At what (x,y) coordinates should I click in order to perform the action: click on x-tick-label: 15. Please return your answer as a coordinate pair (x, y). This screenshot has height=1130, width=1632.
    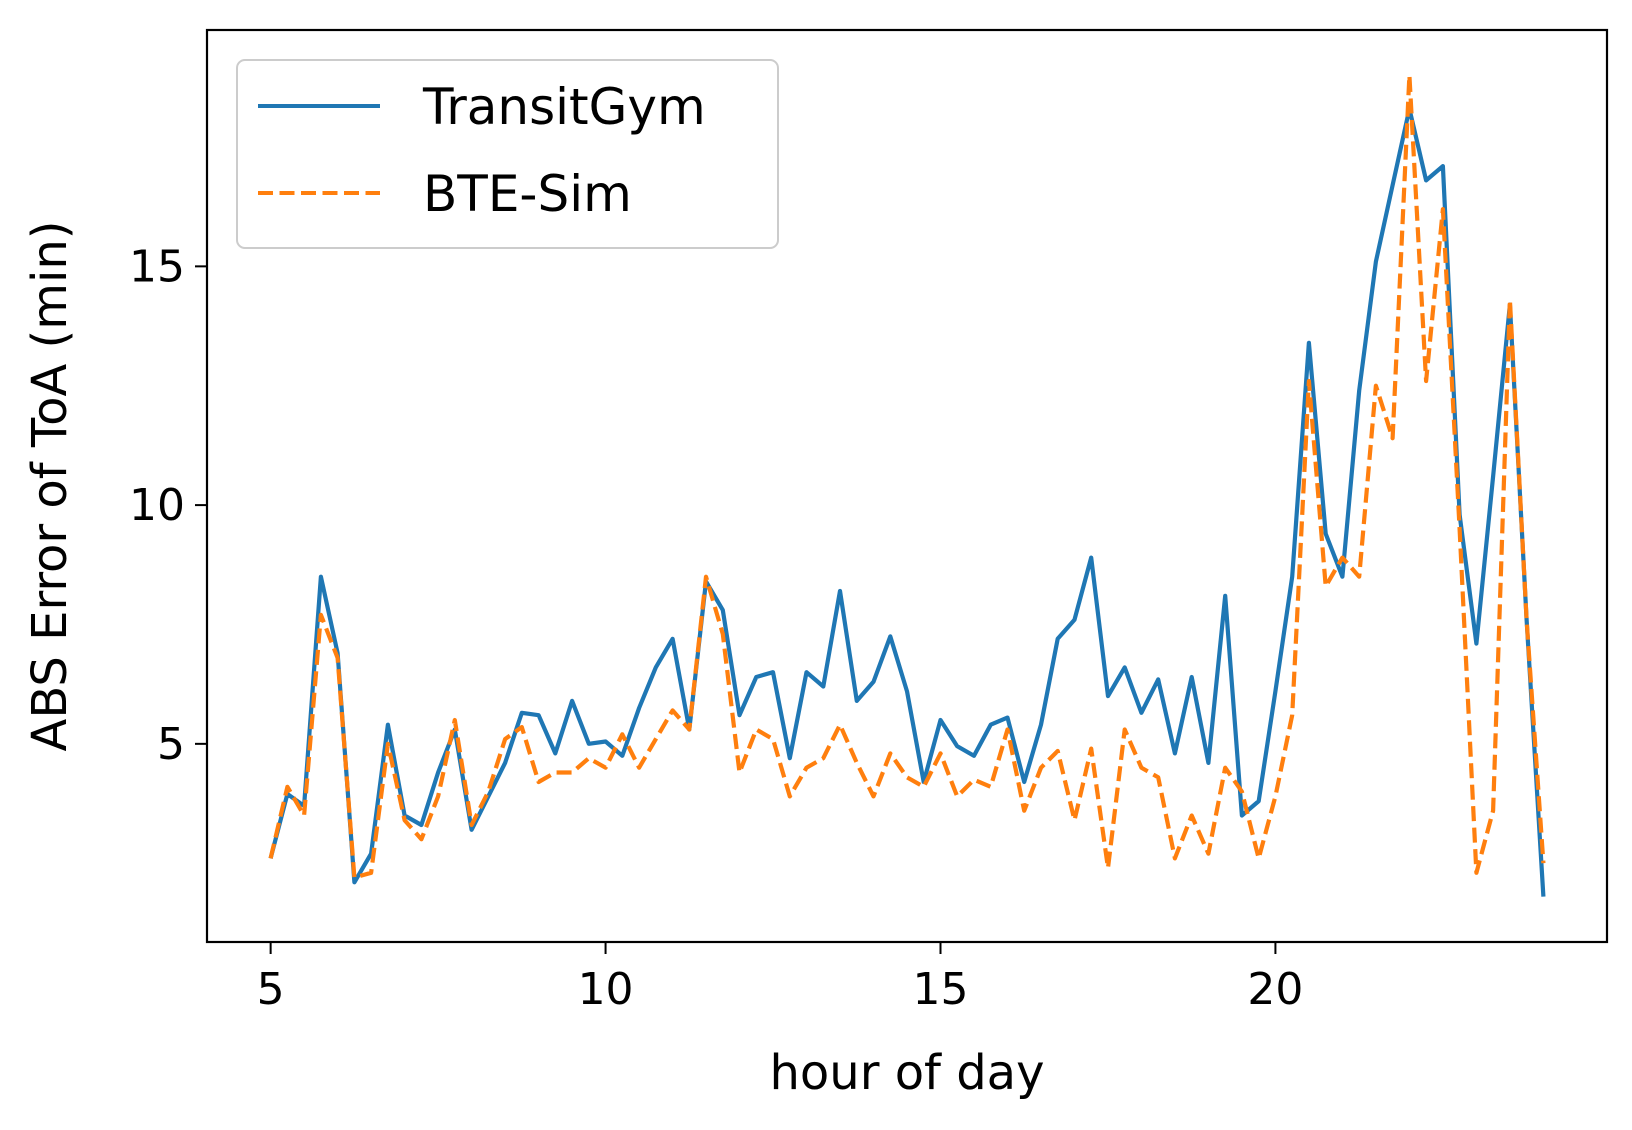
    Looking at the image, I should click on (940, 989).